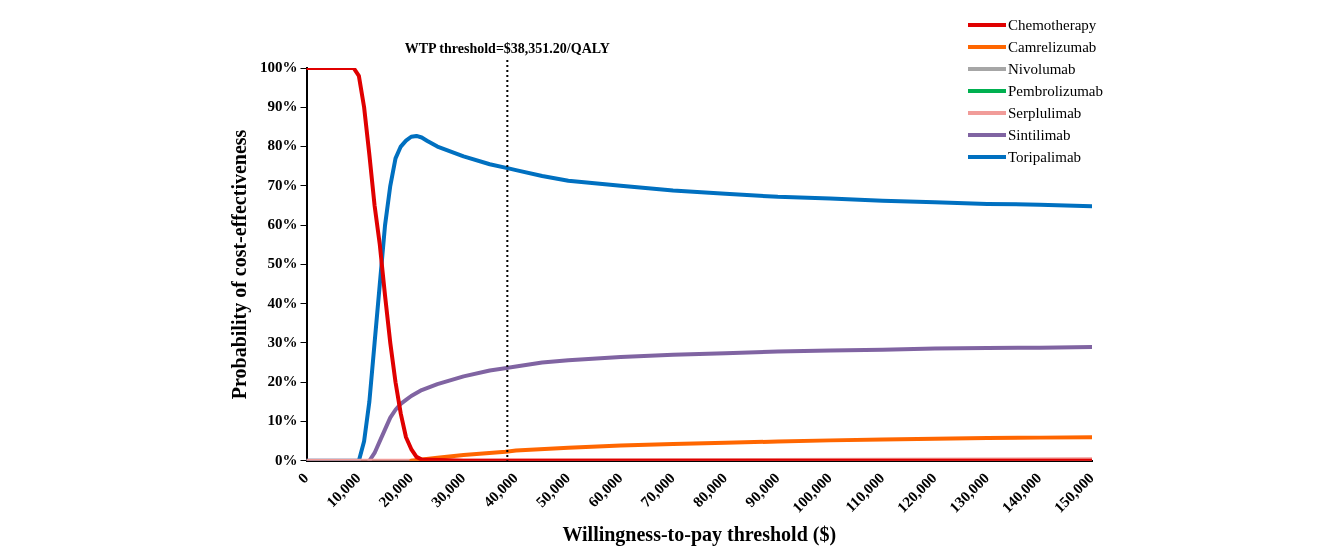  I want to click on legend-label: Pembrolizumab, so click(1055, 91).